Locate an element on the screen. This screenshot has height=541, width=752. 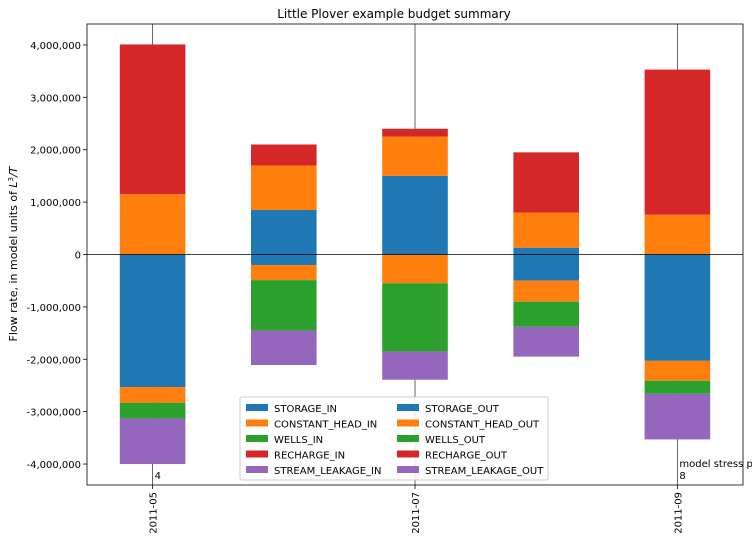
legend-label: RECHARGE_OUT is located at coordinates (466, 456).